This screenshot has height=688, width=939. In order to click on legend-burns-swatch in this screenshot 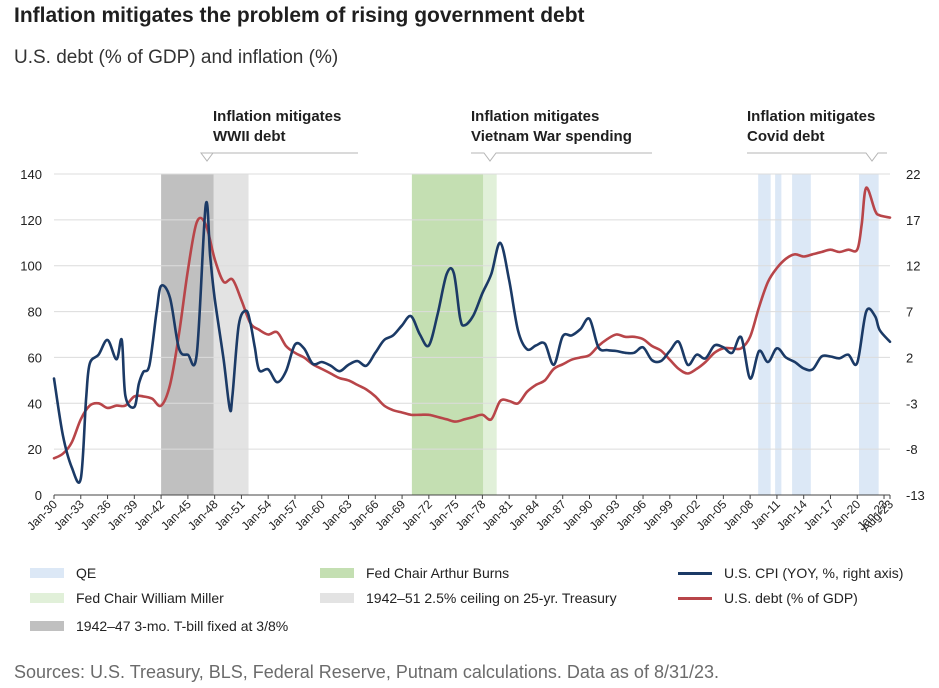, I will do `click(337, 573)`.